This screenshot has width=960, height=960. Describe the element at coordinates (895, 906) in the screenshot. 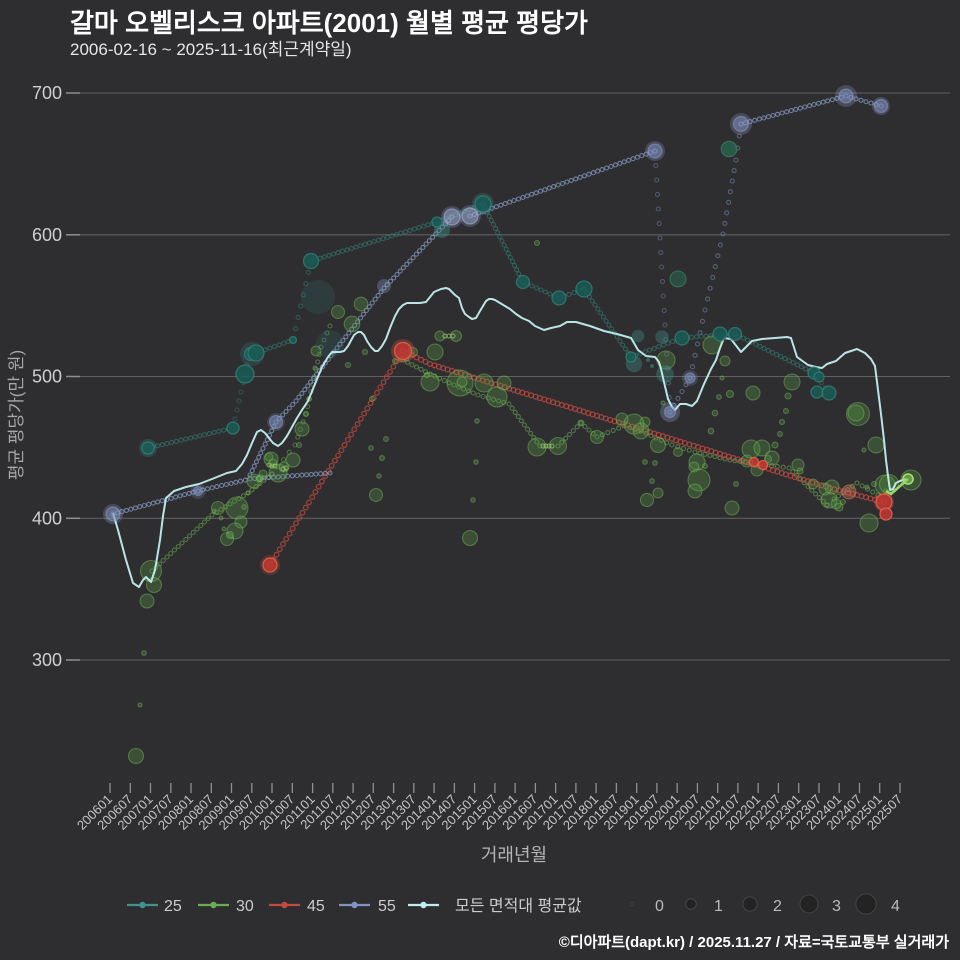

I see `svg-text: 4` at that location.